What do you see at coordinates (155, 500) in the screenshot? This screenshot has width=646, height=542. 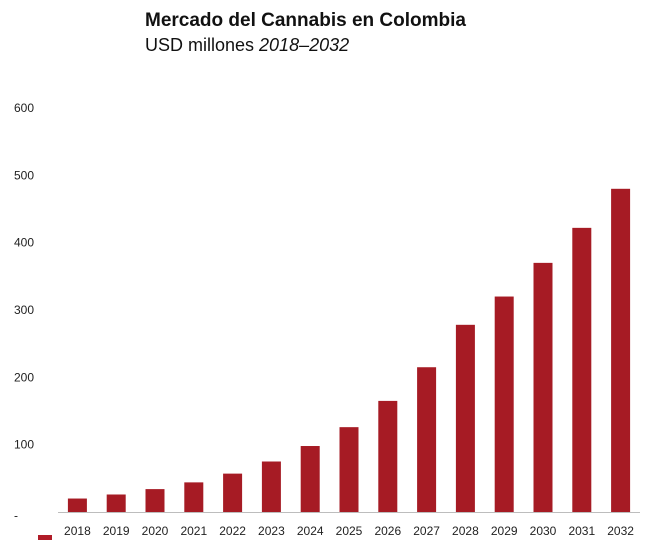 I see `bar-2020` at bounding box center [155, 500].